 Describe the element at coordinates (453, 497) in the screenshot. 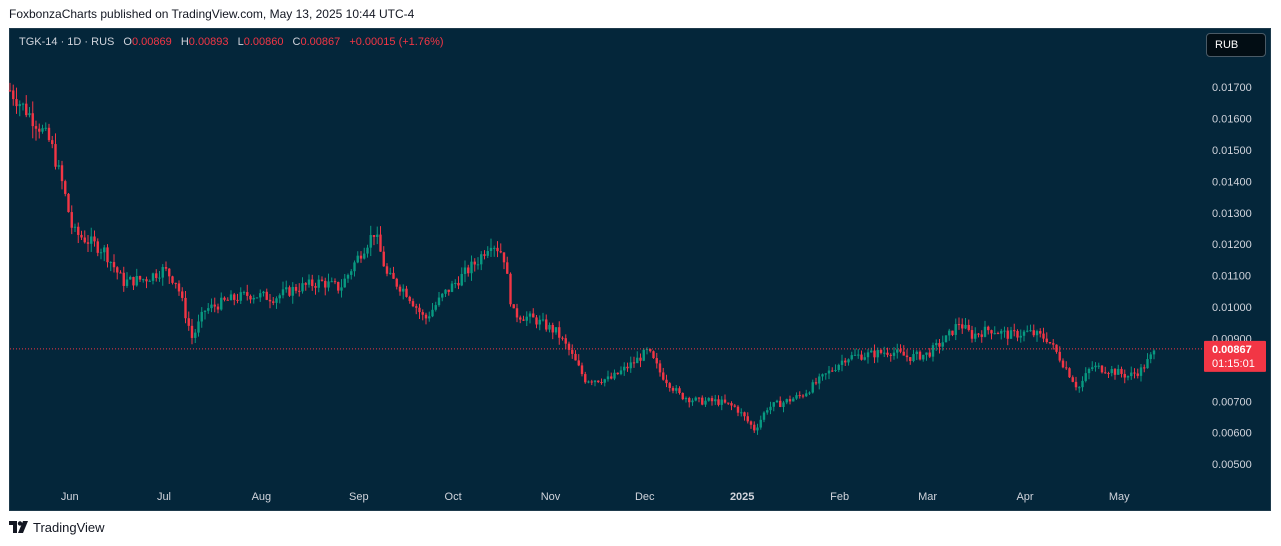

I see `x-tick-label: Oct` at that location.